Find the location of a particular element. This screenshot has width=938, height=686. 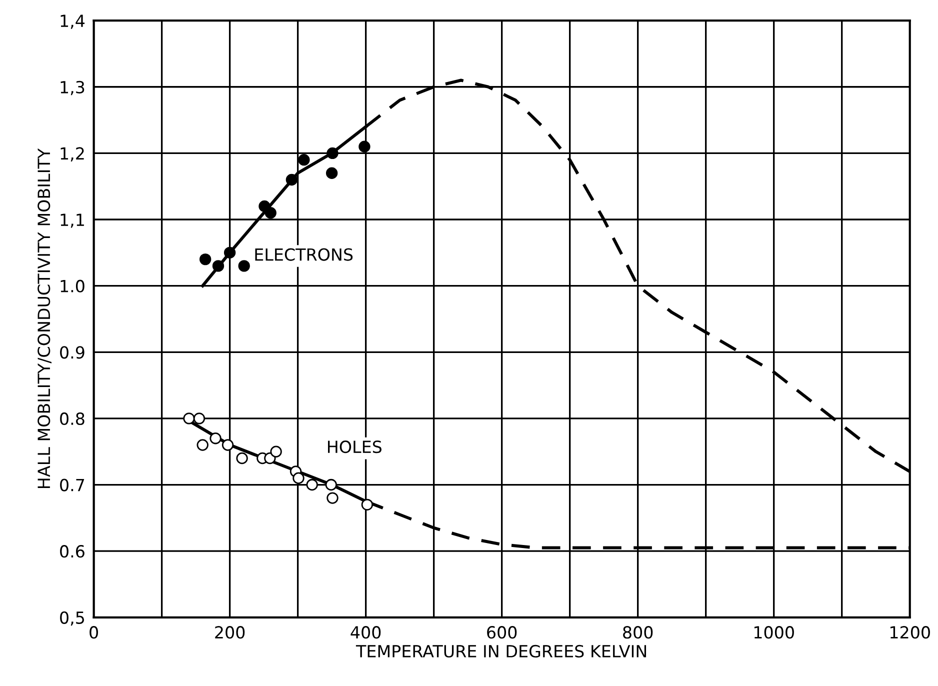

x-tick-label: 800 is located at coordinates (638, 632).